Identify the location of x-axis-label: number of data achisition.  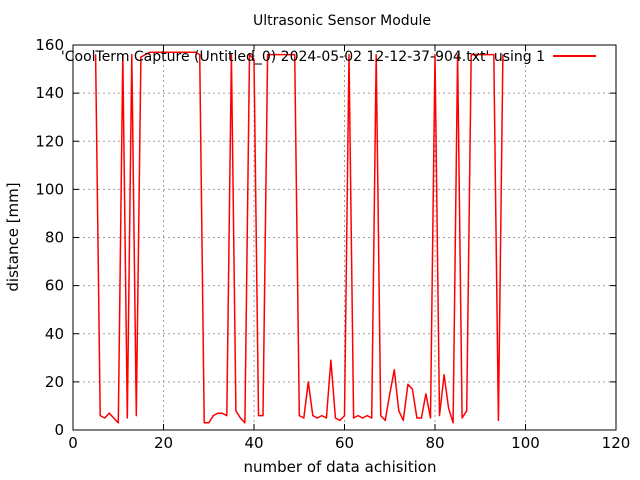
(340, 467).